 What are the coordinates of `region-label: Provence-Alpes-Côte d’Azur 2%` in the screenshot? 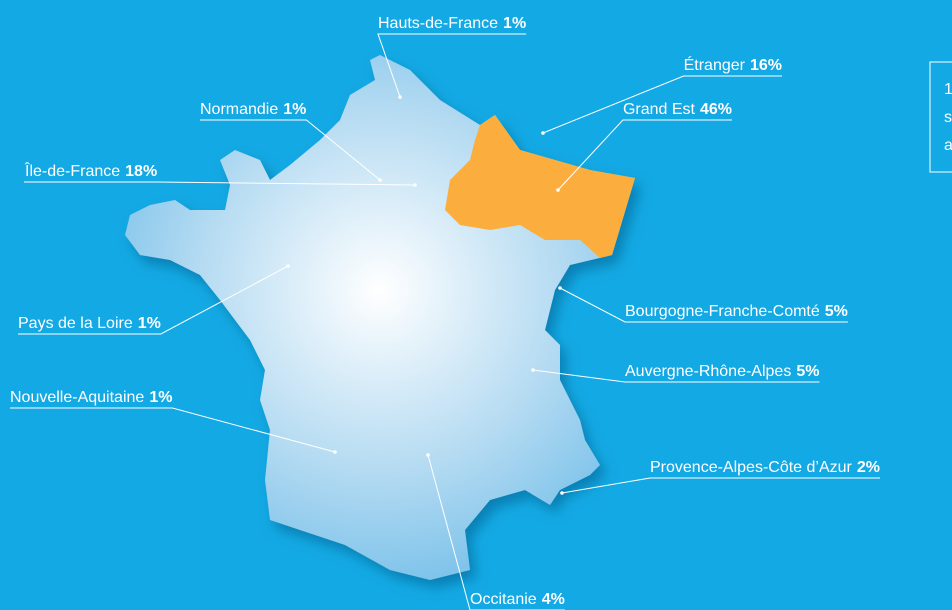 It's located at (765, 467).